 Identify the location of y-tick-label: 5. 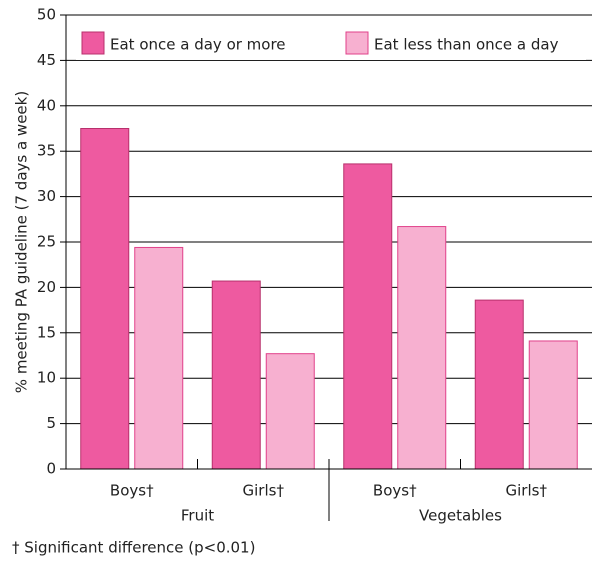
(51, 423).